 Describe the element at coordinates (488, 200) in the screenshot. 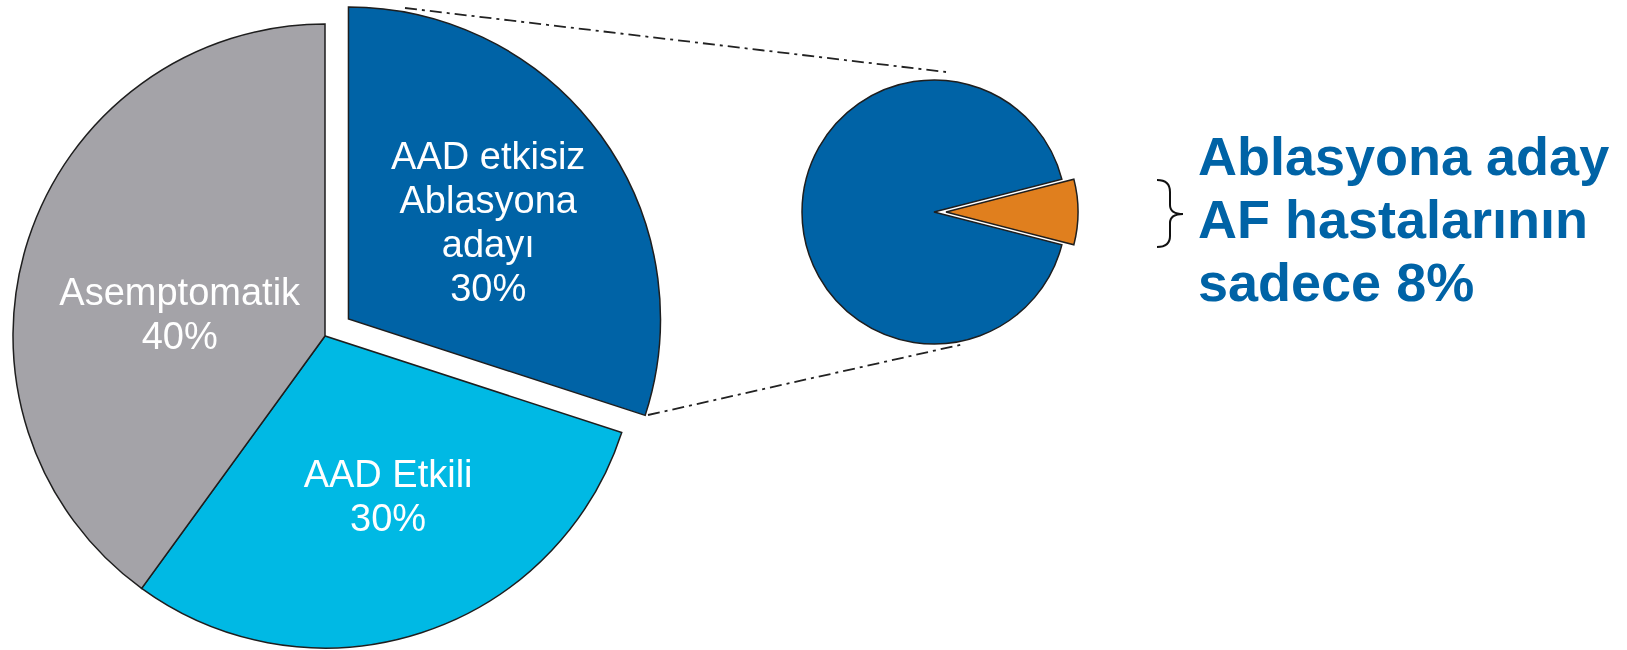

I see `slice-label: AAD etkisiz Ablasyona adayı` at that location.